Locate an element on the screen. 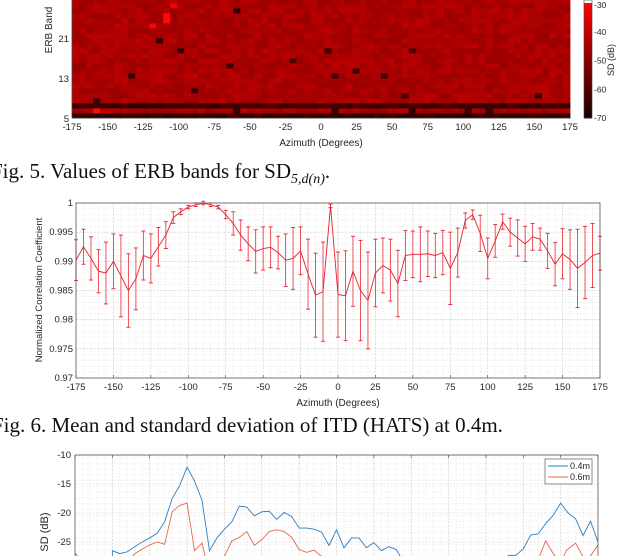 Image resolution: width=618 pixels, height=556 pixels. correlation-x-tick-label: 0 is located at coordinates (337, 387).